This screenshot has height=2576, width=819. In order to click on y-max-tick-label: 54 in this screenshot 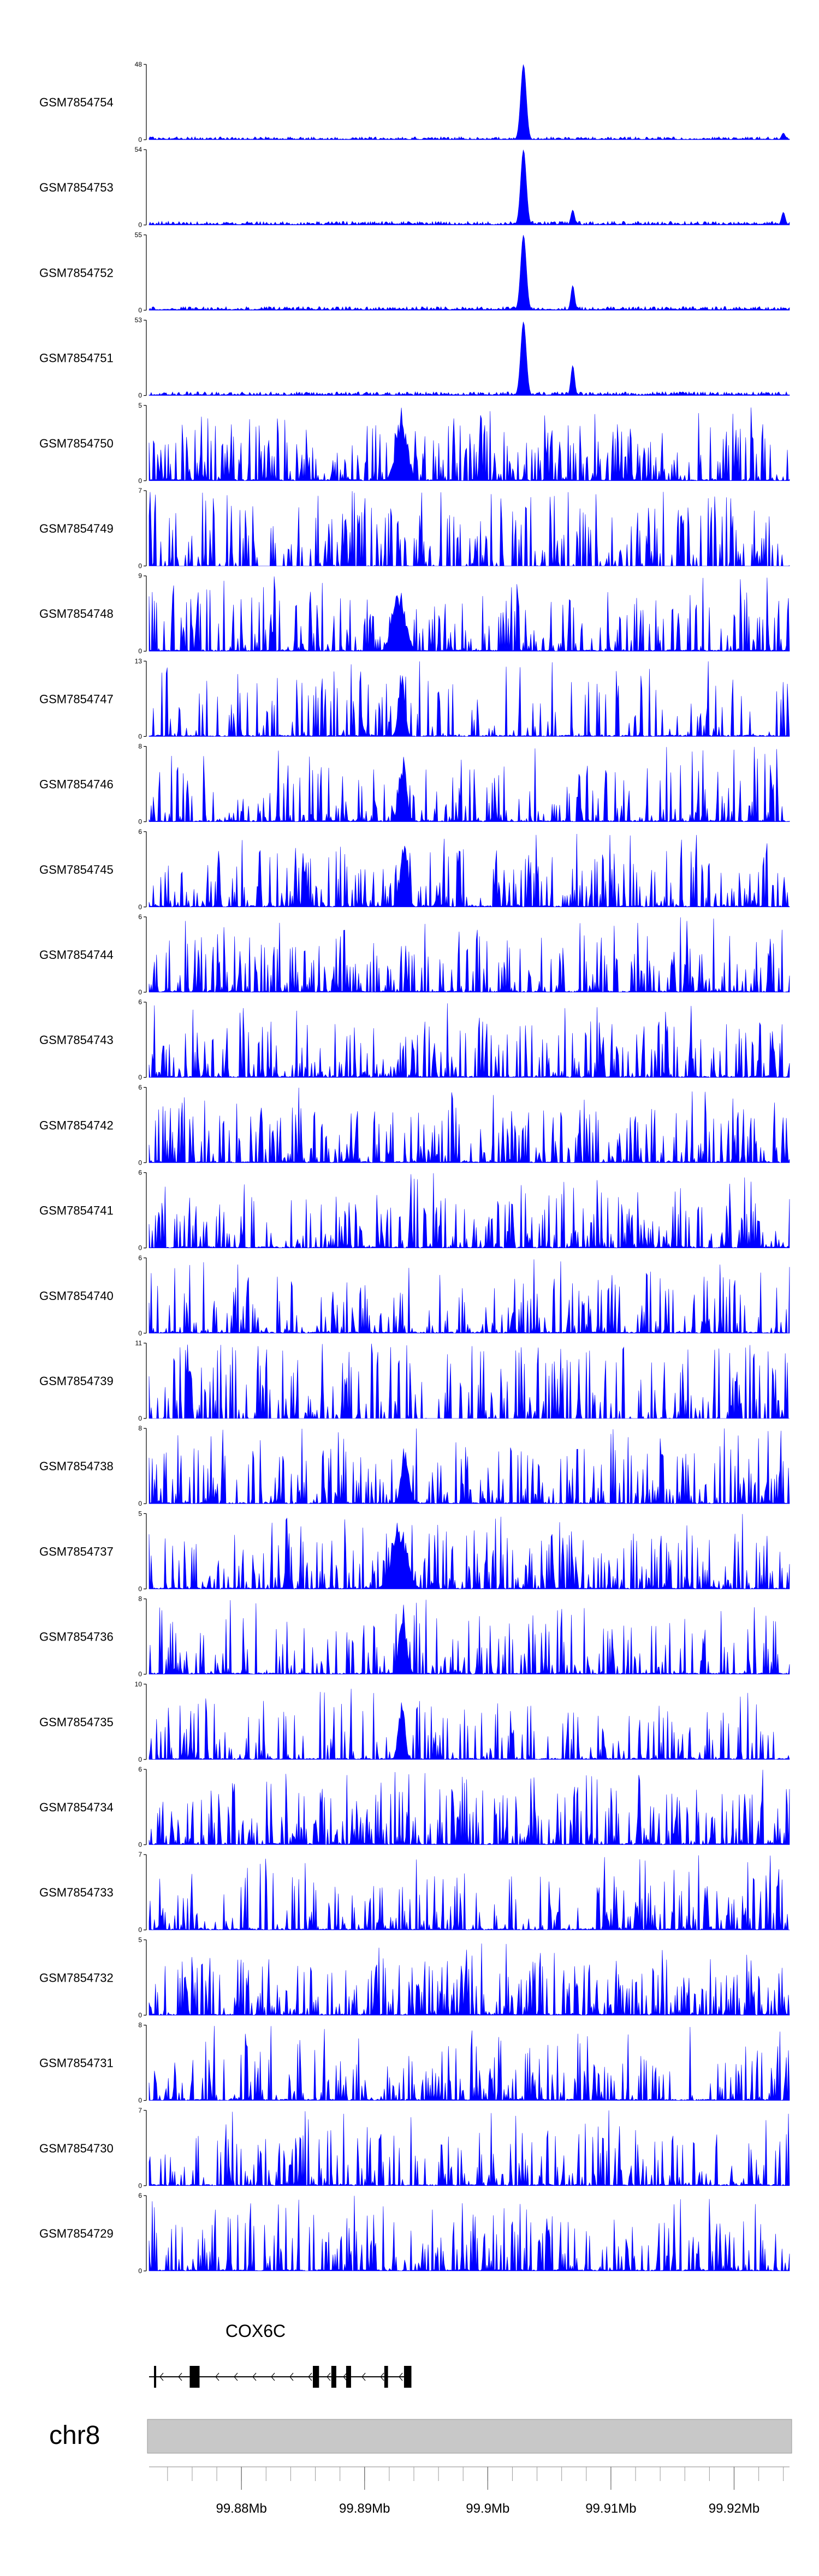, I will do `click(139, 149)`.